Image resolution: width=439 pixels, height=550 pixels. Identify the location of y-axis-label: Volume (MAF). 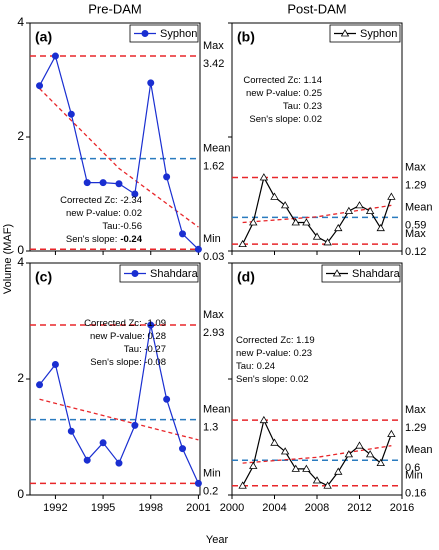
(8, 259).